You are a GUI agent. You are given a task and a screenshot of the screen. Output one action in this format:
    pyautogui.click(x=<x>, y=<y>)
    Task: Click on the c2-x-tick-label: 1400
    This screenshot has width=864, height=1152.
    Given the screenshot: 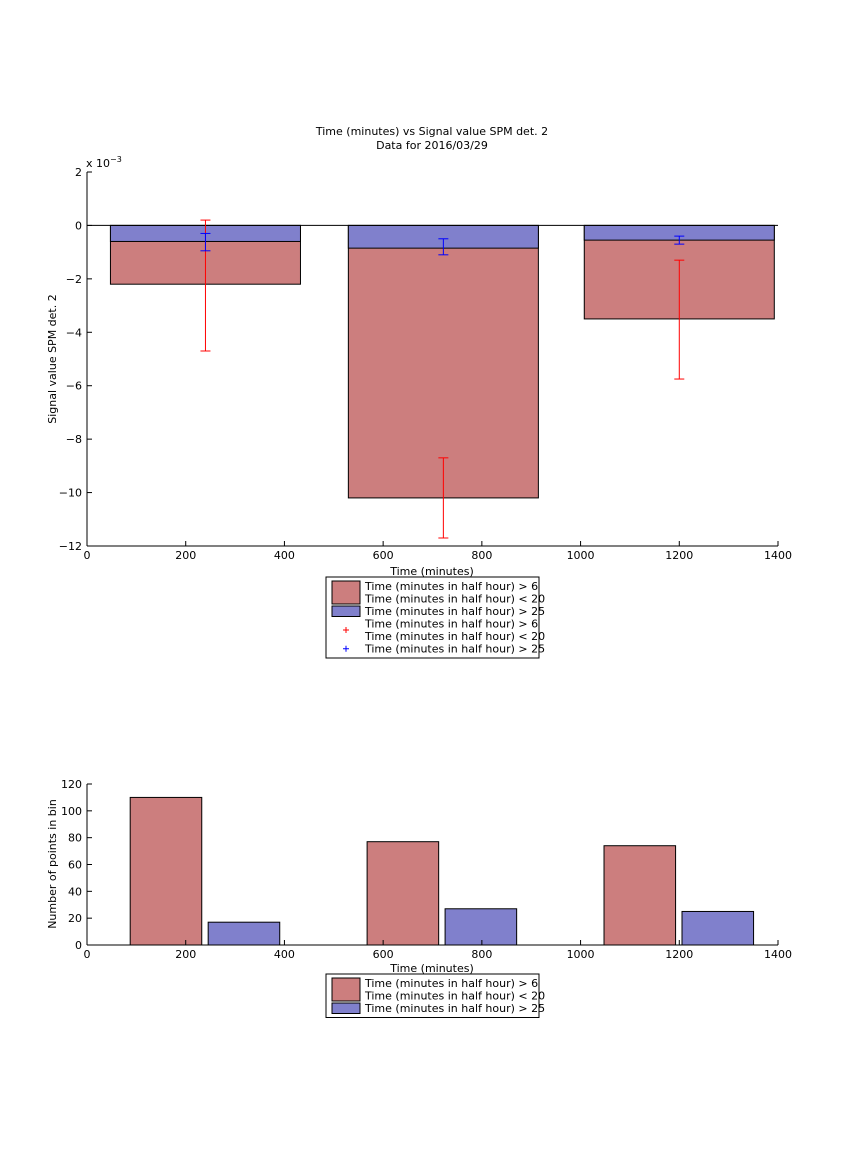 What is the action you would take?
    pyautogui.click(x=778, y=954)
    